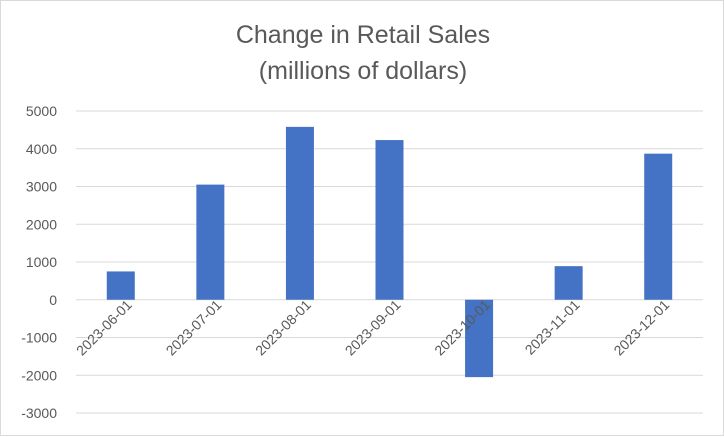 This screenshot has width=724, height=437. What do you see at coordinates (194, 327) in the screenshot?
I see `x-tick-label: 2023-07-01` at bounding box center [194, 327].